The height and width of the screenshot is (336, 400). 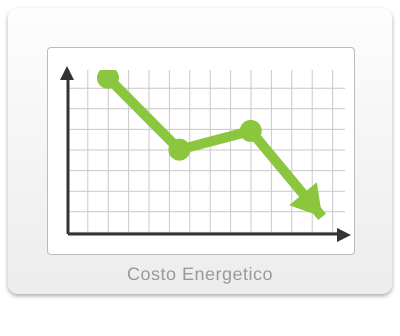 I want to click on text: Costo Energetico, so click(x=200, y=274).